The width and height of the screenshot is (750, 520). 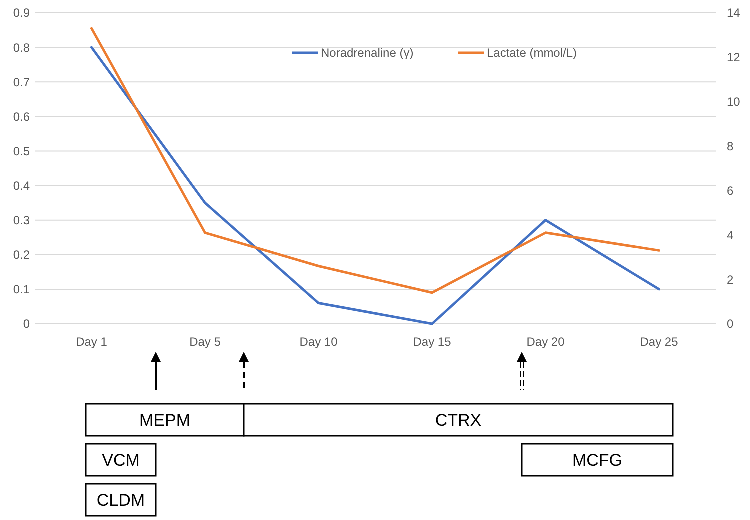 I want to click on y2-tick-label: 12, so click(x=734, y=57).